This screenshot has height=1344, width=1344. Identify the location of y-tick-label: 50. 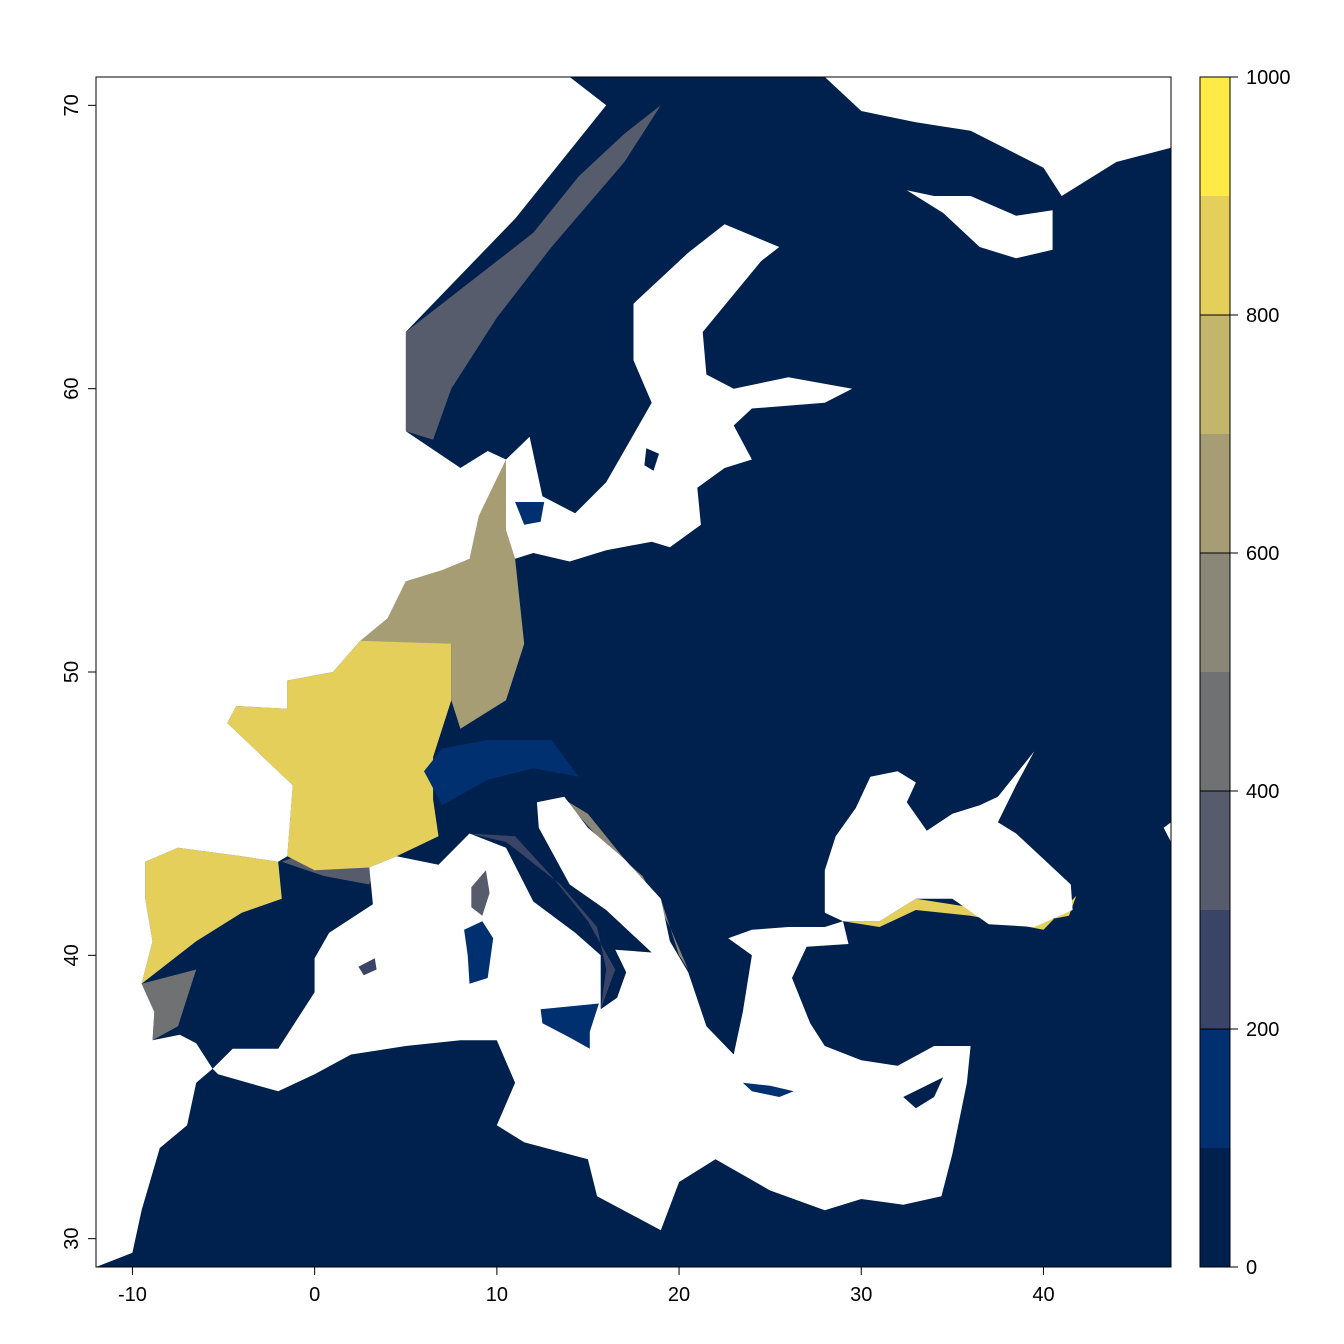
(72, 672).